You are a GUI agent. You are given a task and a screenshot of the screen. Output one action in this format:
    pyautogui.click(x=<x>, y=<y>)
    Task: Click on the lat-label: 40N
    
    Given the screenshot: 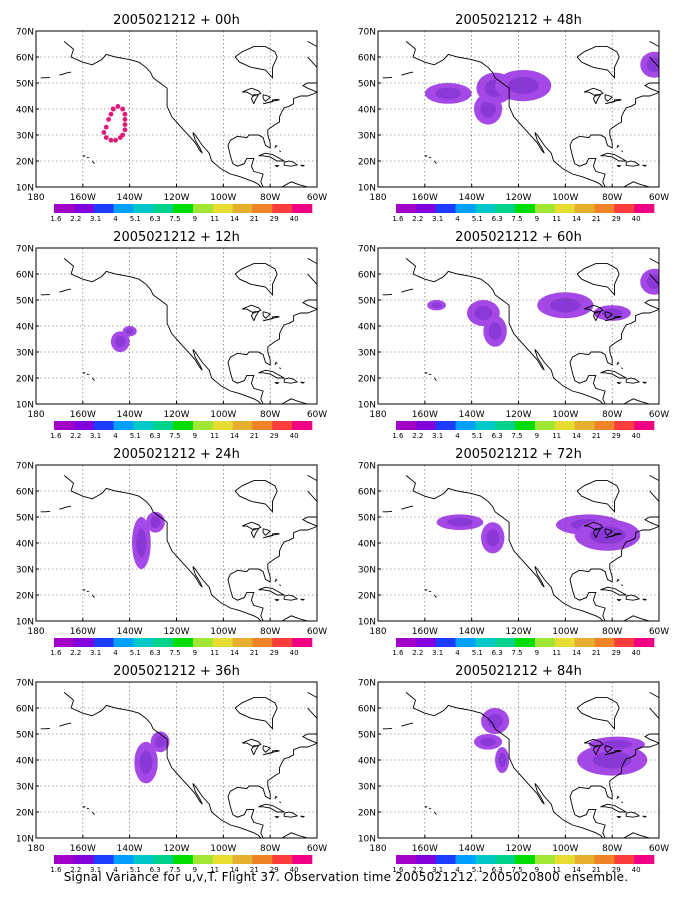 What is the action you would take?
    pyautogui.click(x=367, y=328)
    